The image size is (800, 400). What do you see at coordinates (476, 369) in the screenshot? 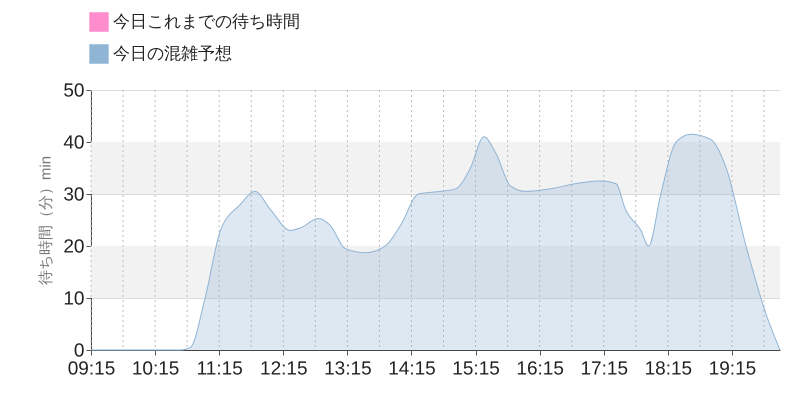
I see `x-tick-label: 15:15` at bounding box center [476, 369].